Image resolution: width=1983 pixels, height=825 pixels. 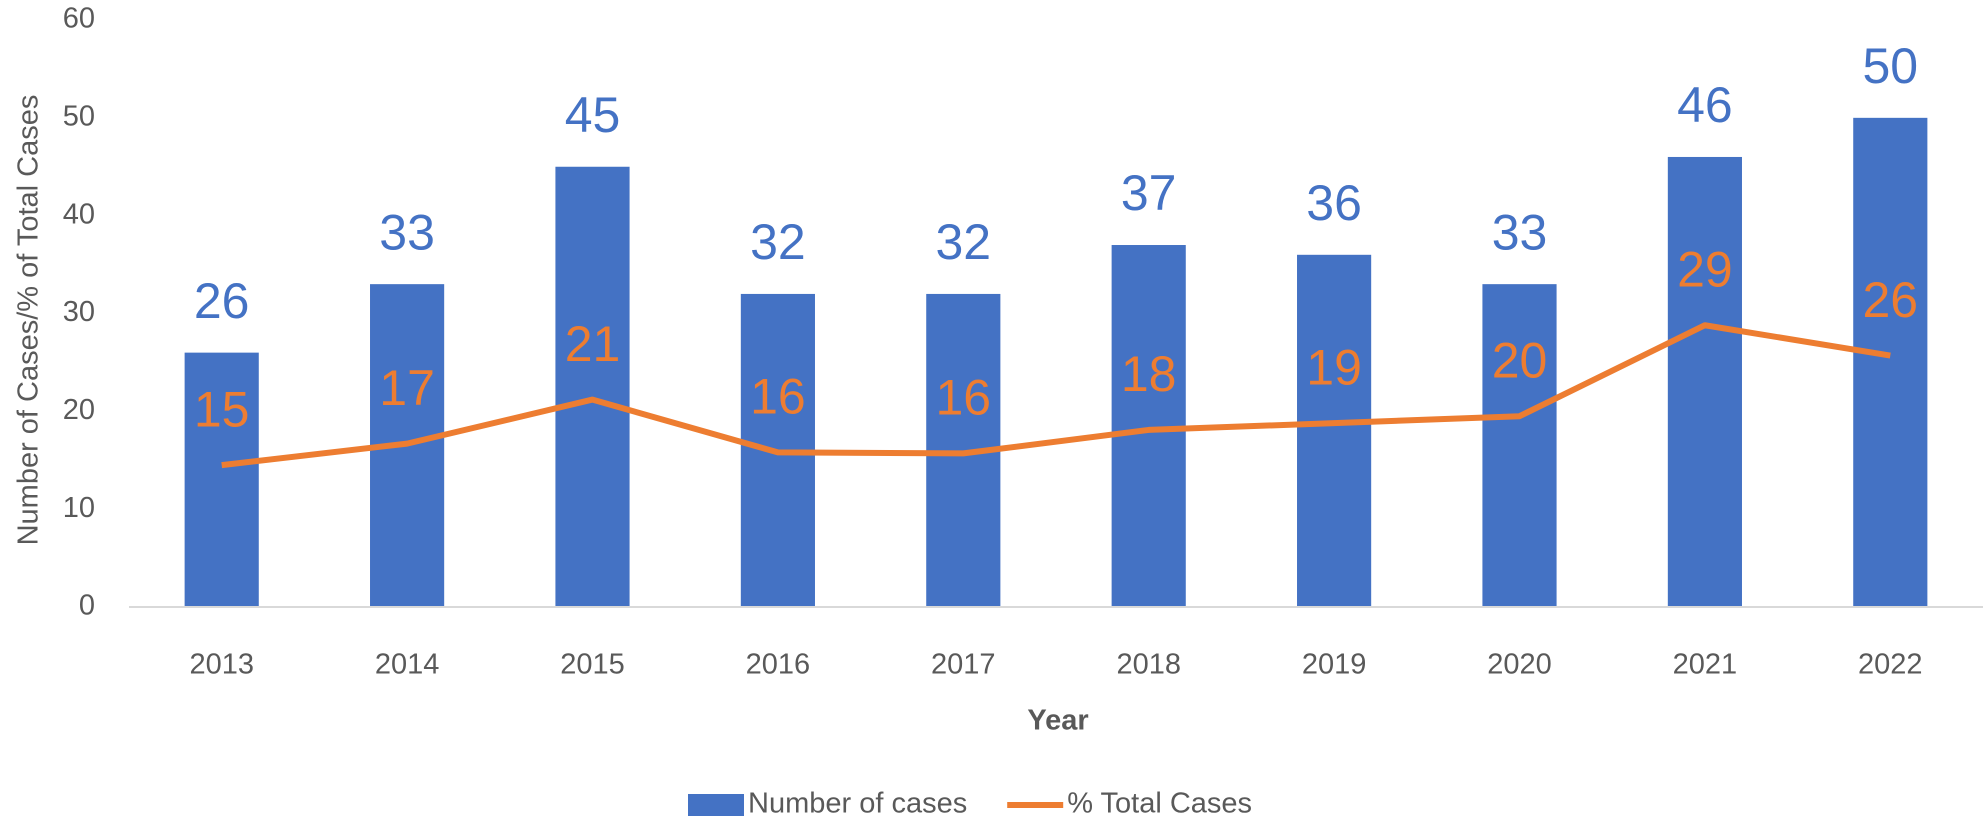 What do you see at coordinates (1159, 804) in the screenshot?
I see `legend-label: % Total Cases` at bounding box center [1159, 804].